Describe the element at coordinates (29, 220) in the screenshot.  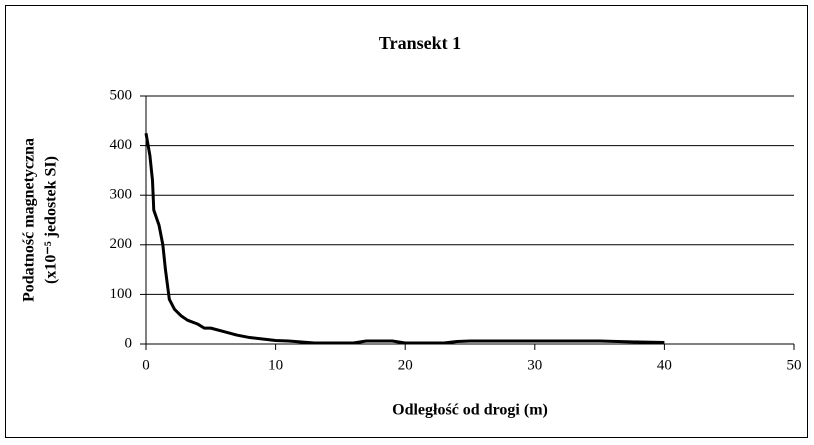
I see `y-axis-label: Podatność magnetyczna` at that location.